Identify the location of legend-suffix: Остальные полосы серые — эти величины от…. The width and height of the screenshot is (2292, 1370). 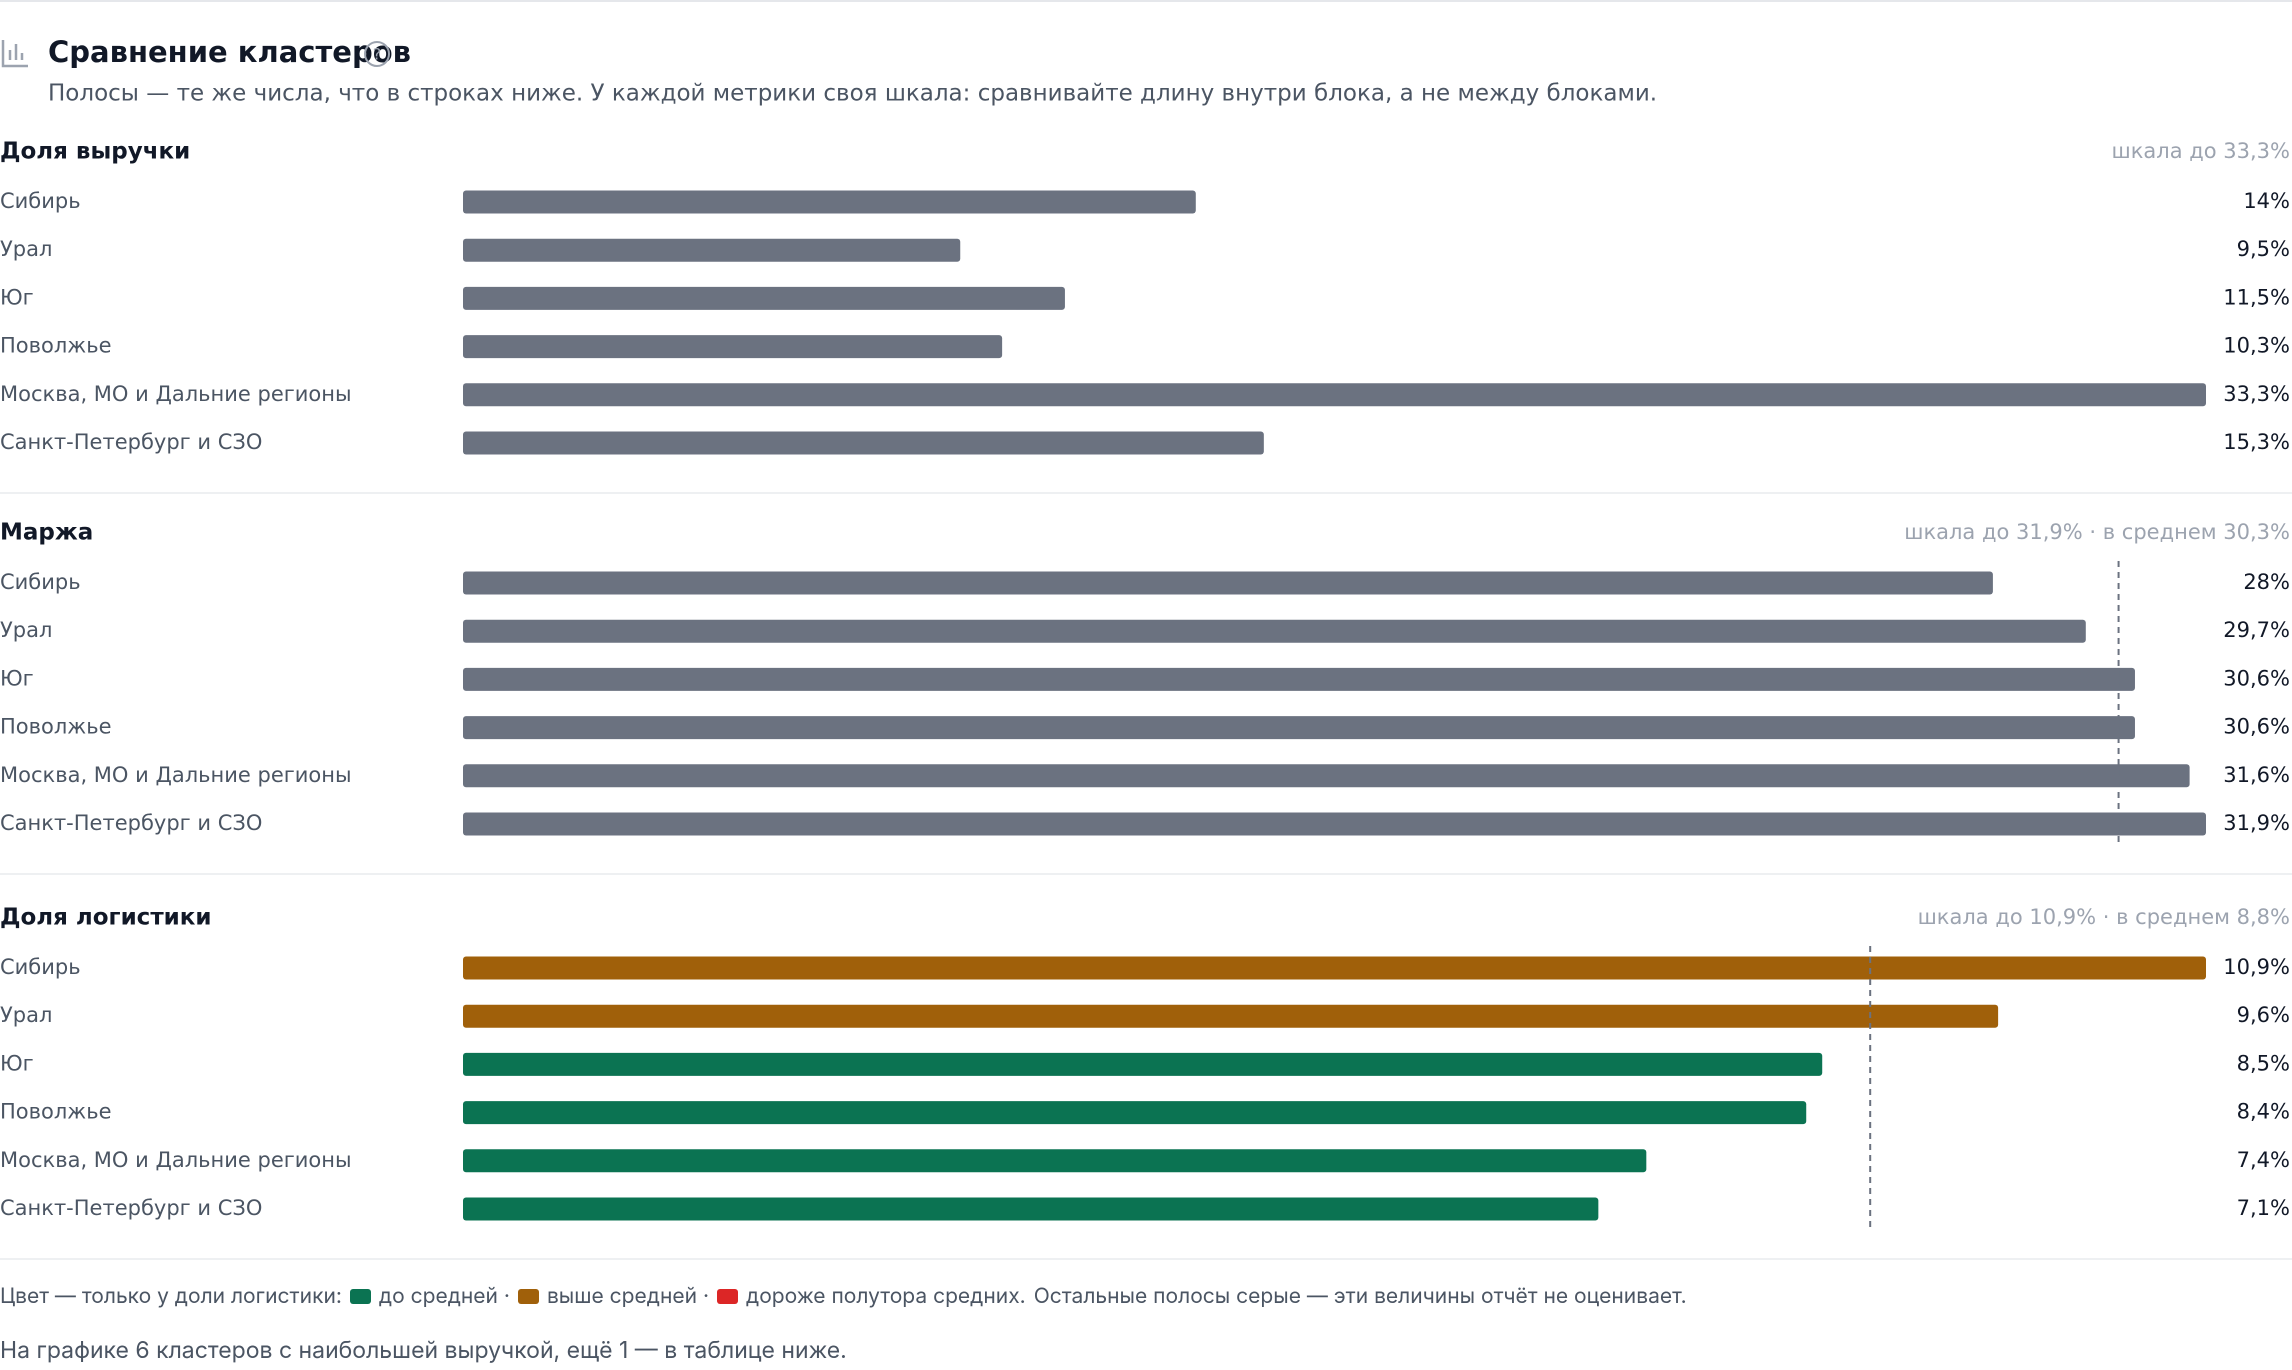
(1360, 1296).